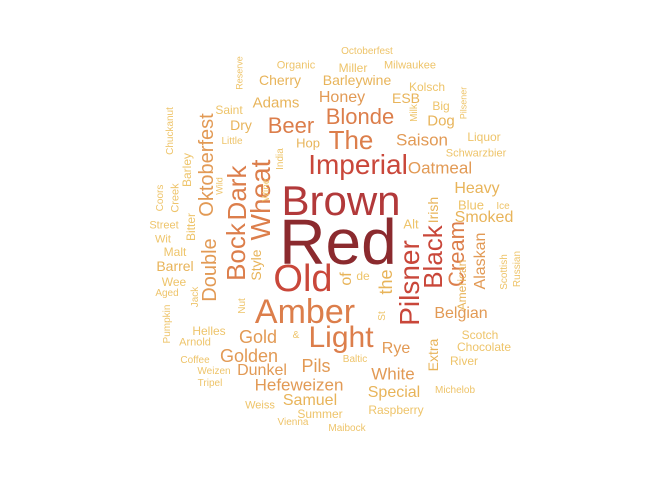 This screenshot has width=672, height=480. I want to click on cloud-word: Black, so click(433, 257).